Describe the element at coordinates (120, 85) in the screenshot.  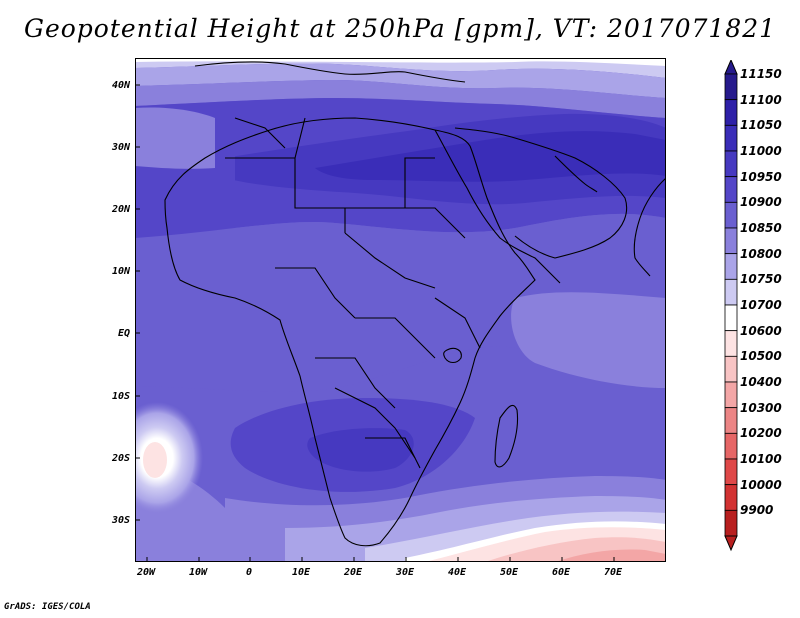
I see `y-label-40n: 40N` at that location.